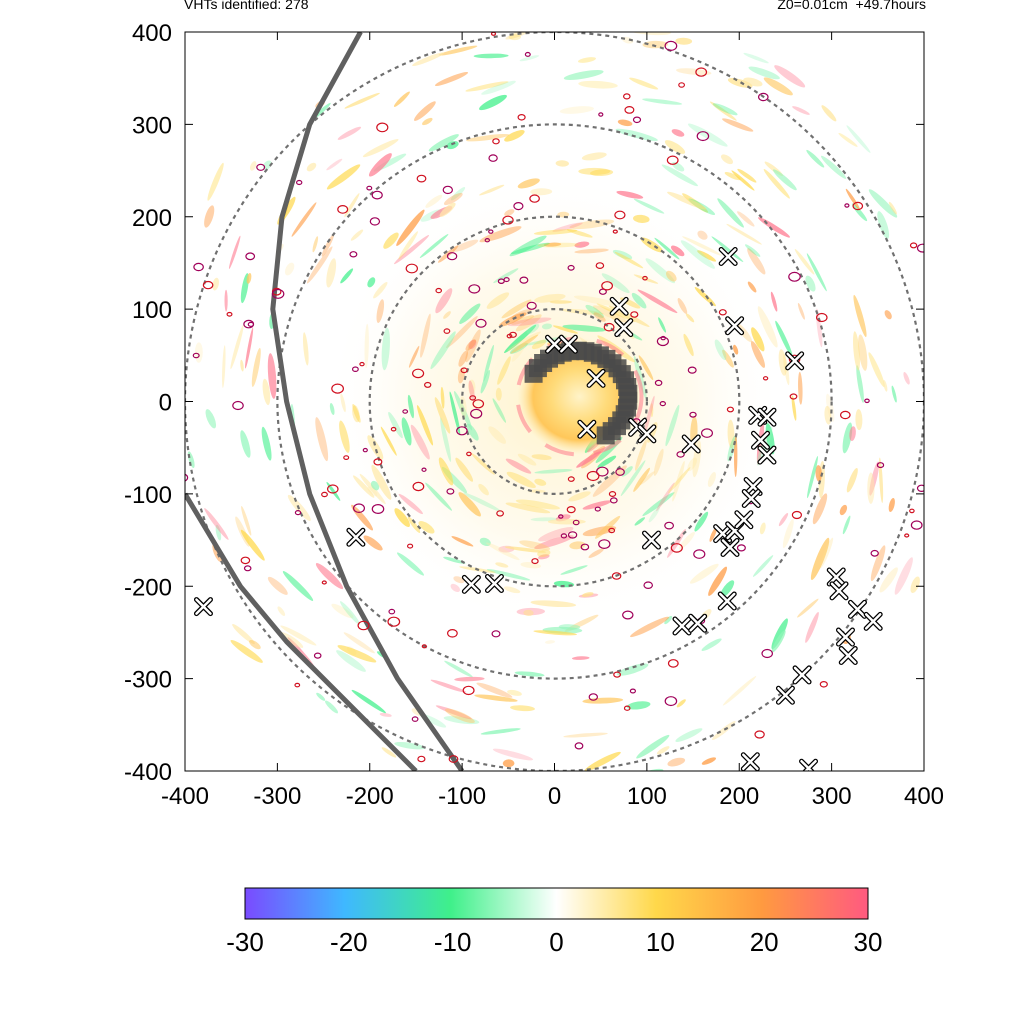  Describe the element at coordinates (660, 942) in the screenshot. I see `colorbar-tick-label: 10` at that location.